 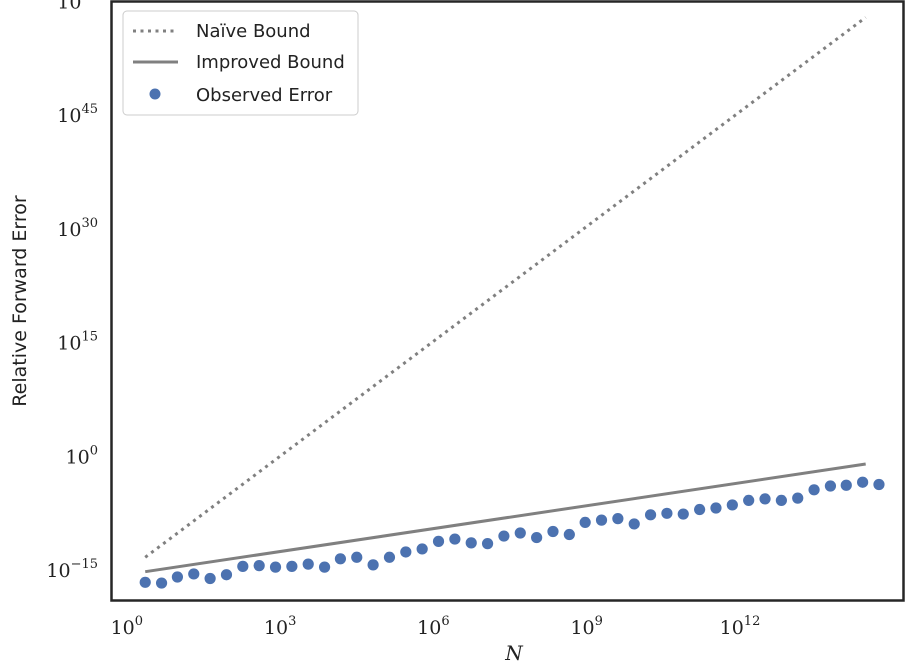 I want to click on legend-swatch-observed-error, so click(x=155, y=94).